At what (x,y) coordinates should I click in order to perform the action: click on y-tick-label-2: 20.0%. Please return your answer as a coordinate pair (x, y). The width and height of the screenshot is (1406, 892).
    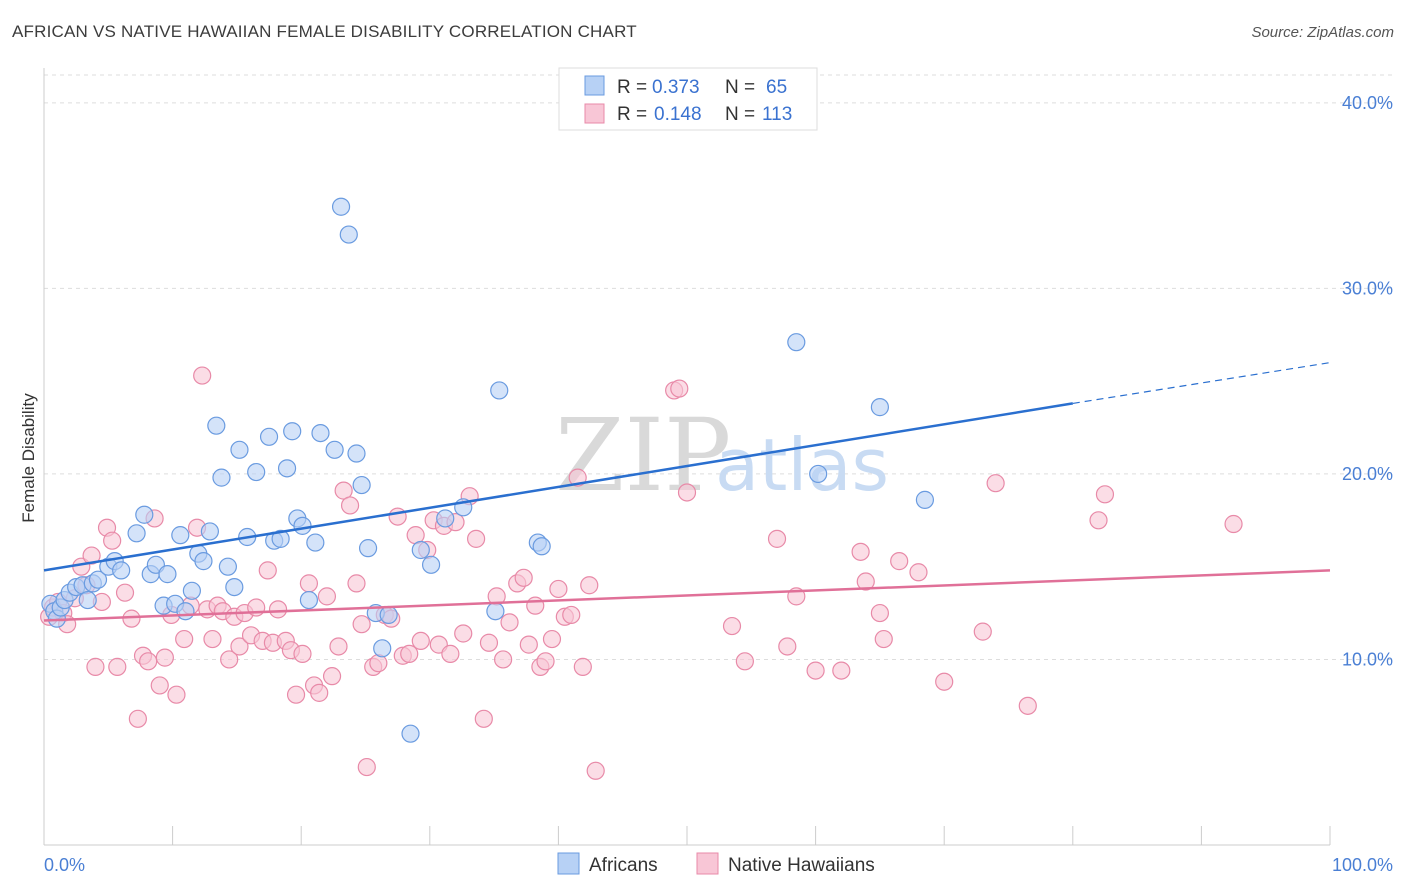
    Looking at the image, I should click on (1367, 474).